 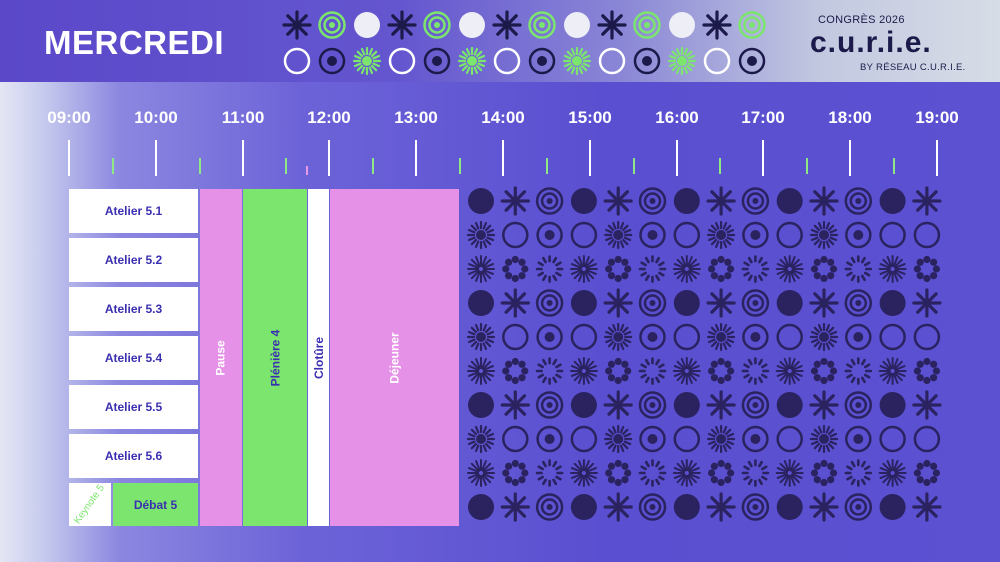 I want to click on pause-label: Pause, so click(x=220, y=357).